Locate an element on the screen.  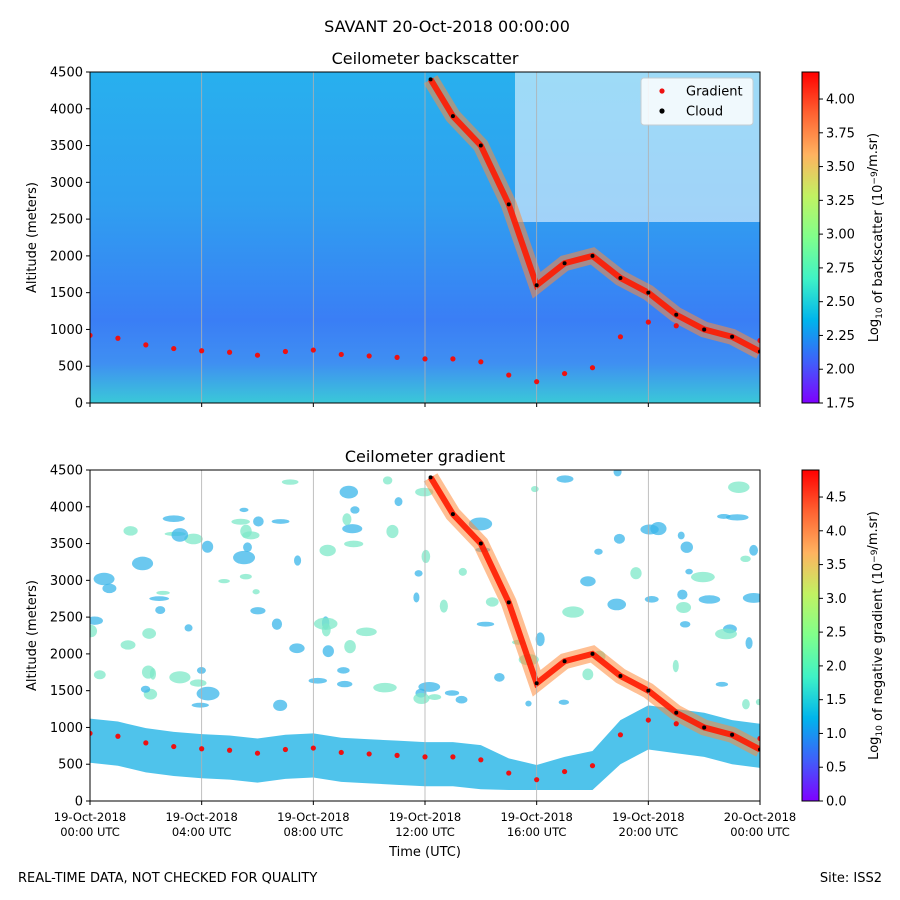
colorbar-label: Log10 of backscatter (10−9/m.sr) is located at coordinates (876, 237).